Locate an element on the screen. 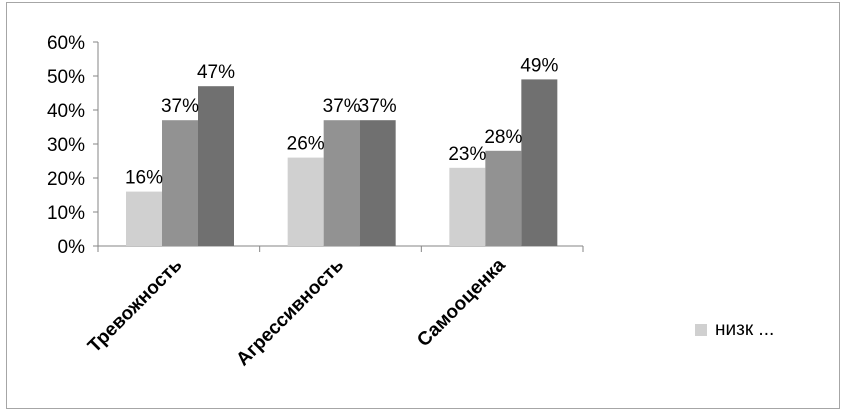 This screenshot has height=415, width=841. y-tick-label: 60% is located at coordinates (66, 43).